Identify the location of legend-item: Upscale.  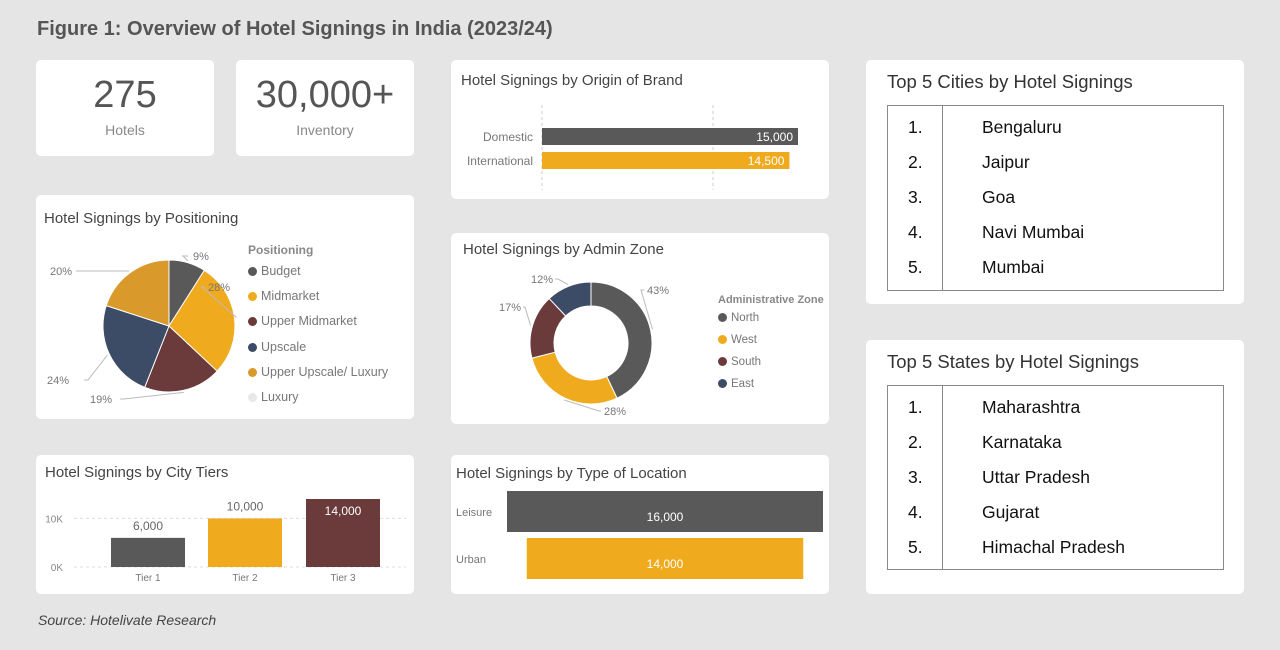
(277, 347).